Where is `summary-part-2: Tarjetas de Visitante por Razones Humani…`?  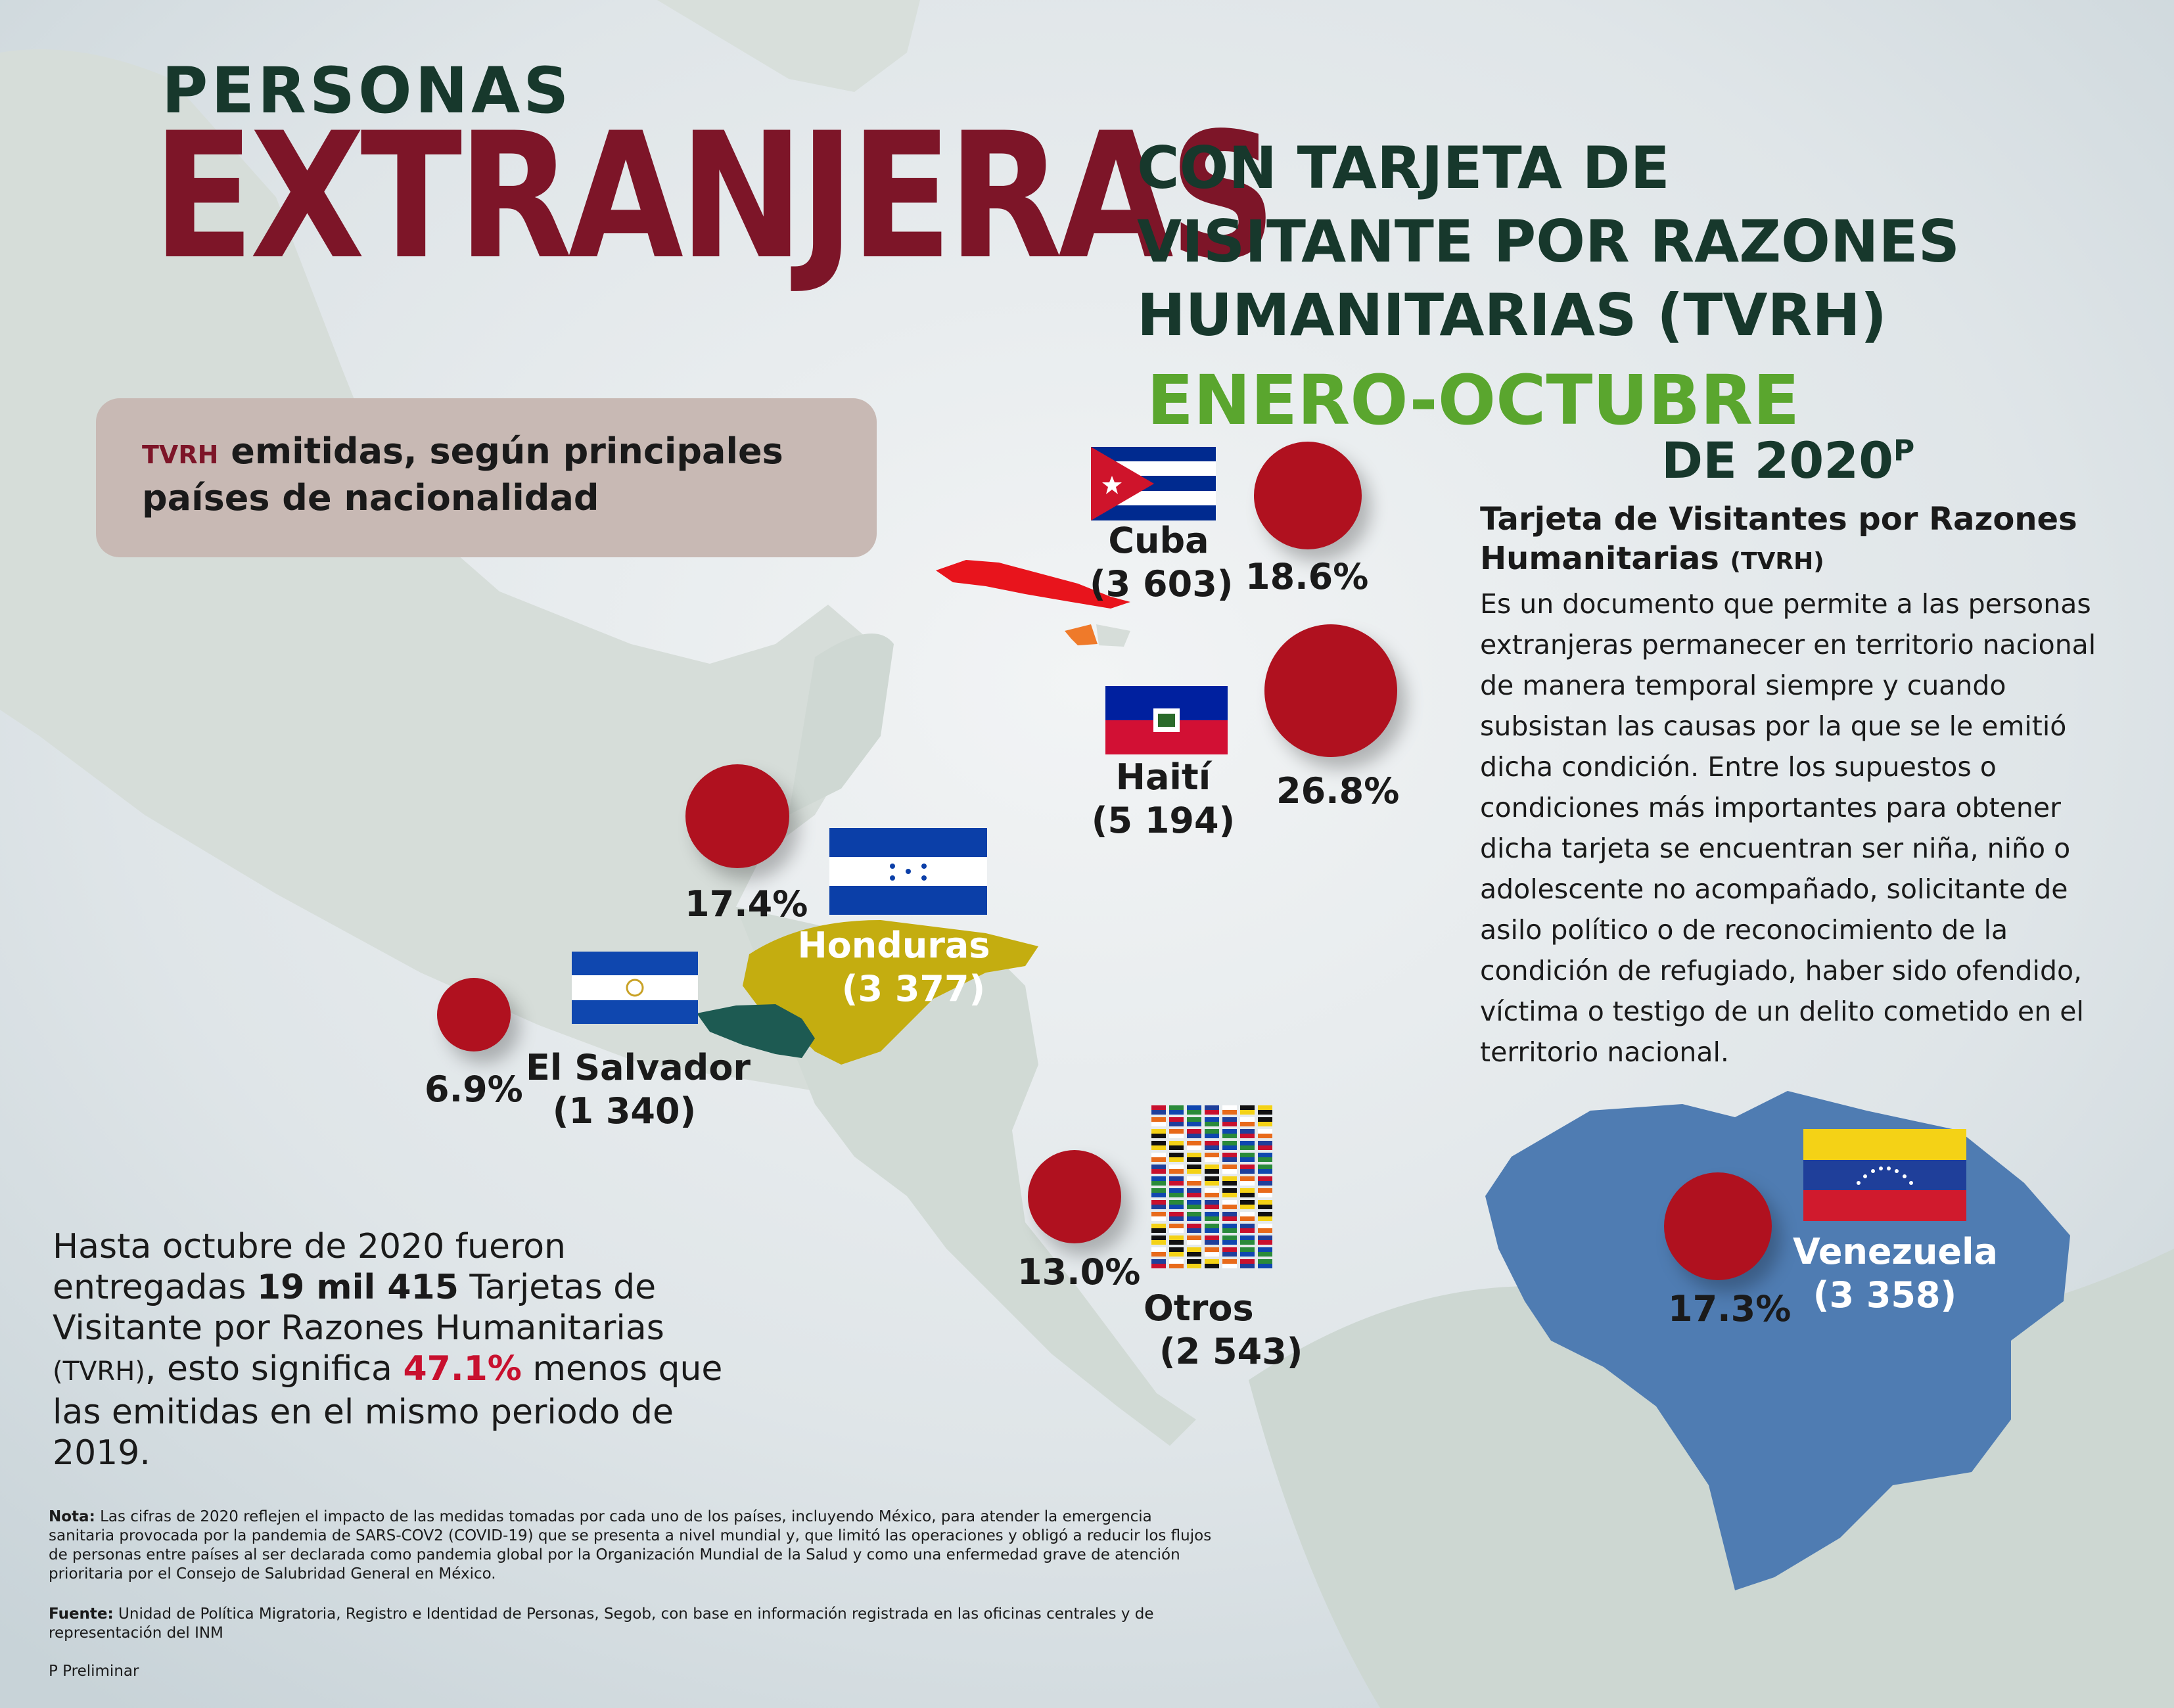
summary-part-2: Tarjetas de Visitante por Razones Humani… is located at coordinates (359, 1308).